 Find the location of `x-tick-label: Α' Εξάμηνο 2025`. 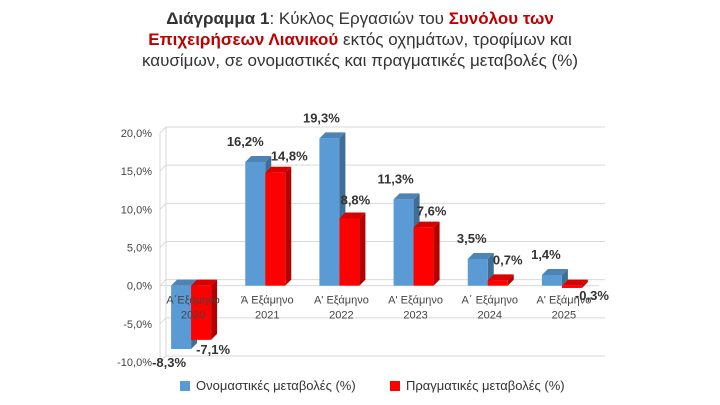

x-tick-label: Α' Εξάμηνο 2025 is located at coordinates (563, 308).